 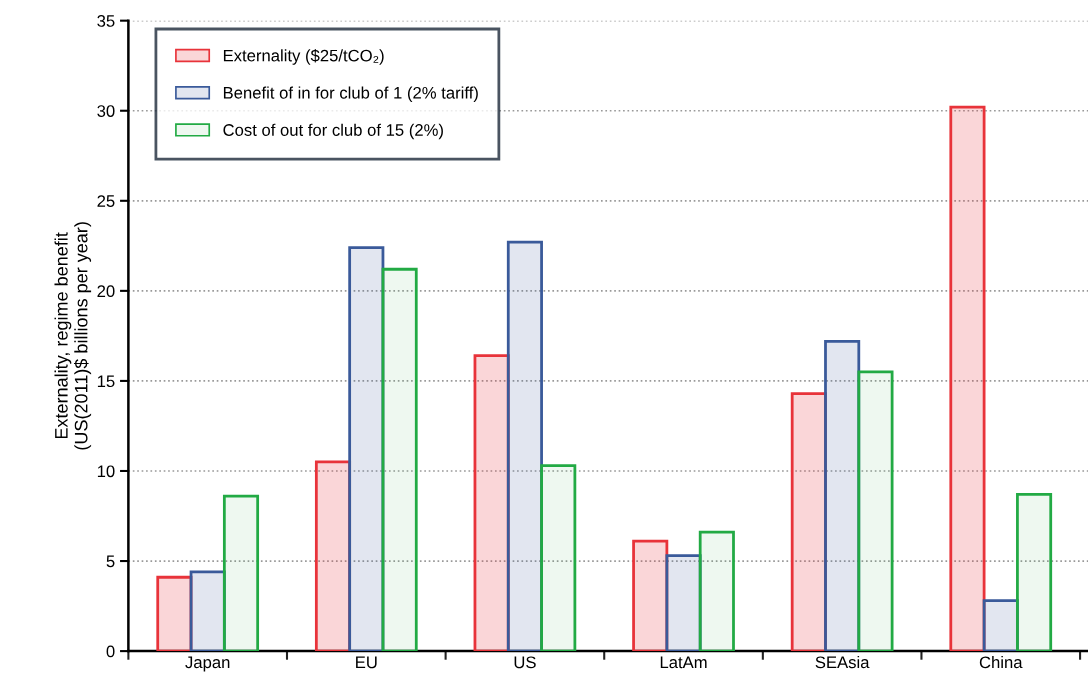 What do you see at coordinates (842, 662) in the screenshot?
I see `x-tick-label: SEAsia` at bounding box center [842, 662].